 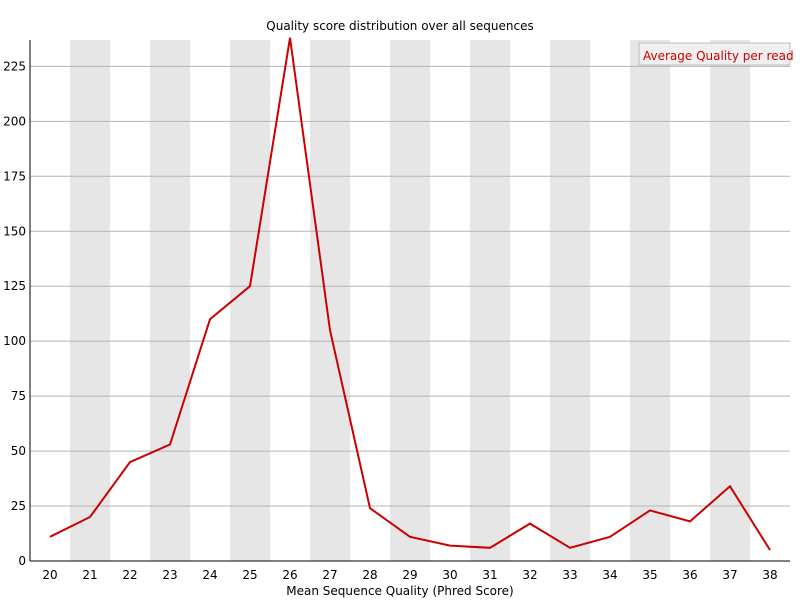 What do you see at coordinates (689, 575) in the screenshot?
I see `x-tick-36: 36` at bounding box center [689, 575].